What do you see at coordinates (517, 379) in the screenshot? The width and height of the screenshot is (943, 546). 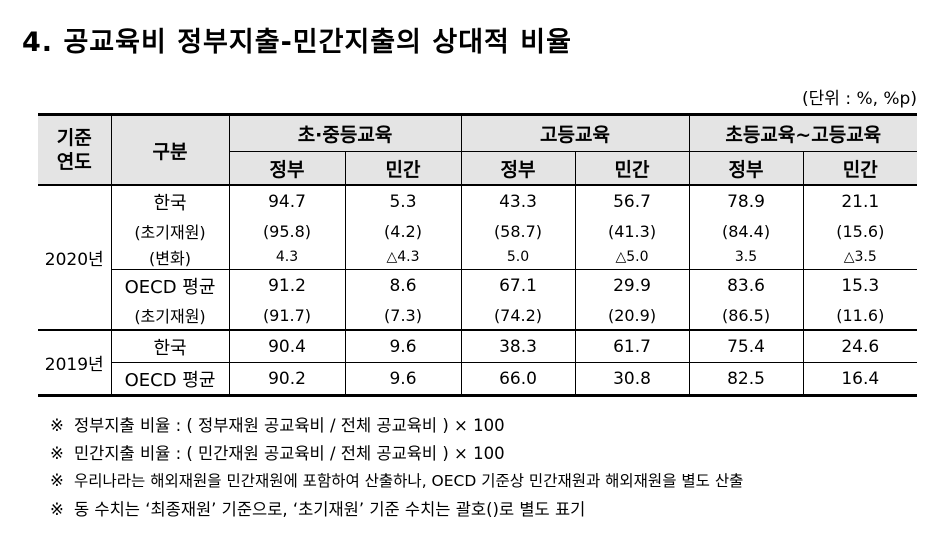 I see `value-cell: 66.0` at bounding box center [517, 379].